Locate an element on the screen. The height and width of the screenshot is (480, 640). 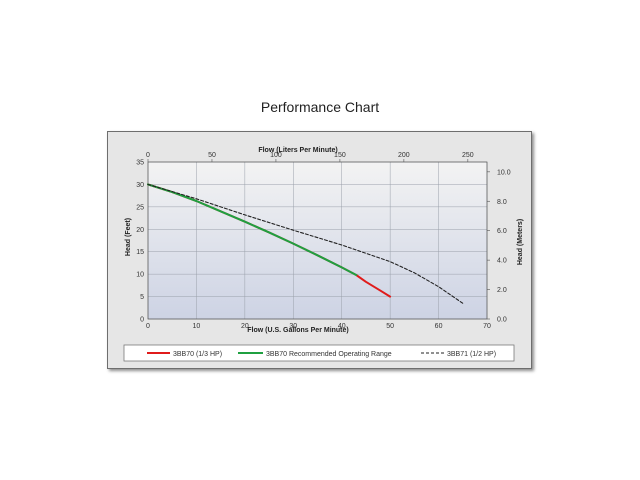
series-line-recommended-range is located at coordinates (252, 229).